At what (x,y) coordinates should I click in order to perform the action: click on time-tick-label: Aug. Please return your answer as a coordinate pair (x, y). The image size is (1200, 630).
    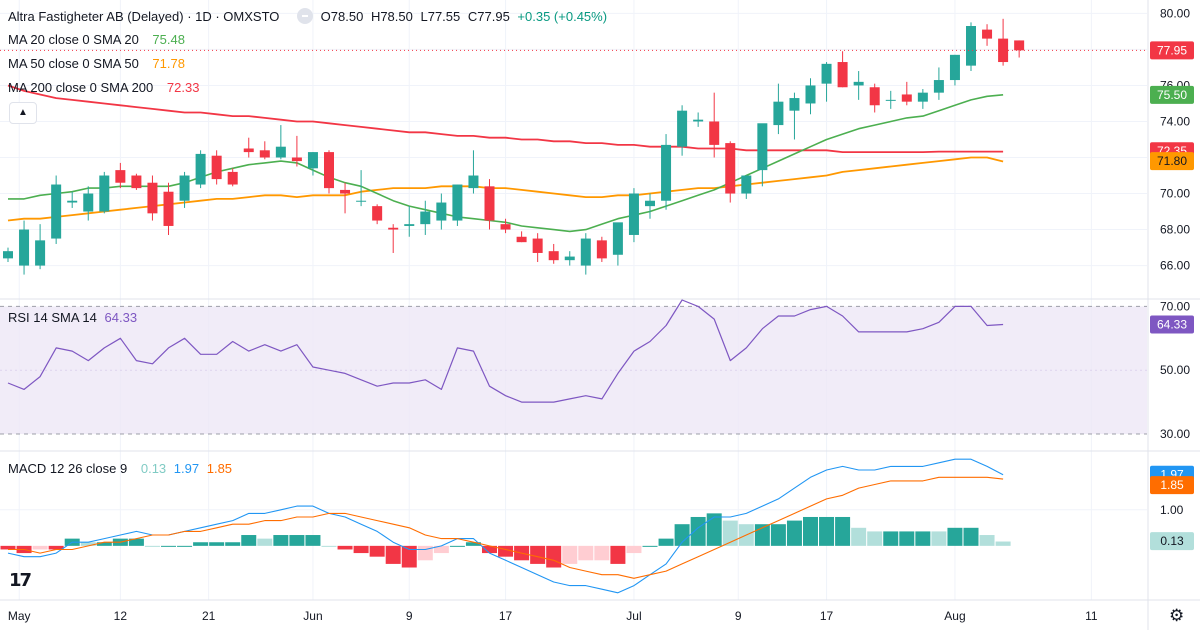
    Looking at the image, I should click on (954, 616).